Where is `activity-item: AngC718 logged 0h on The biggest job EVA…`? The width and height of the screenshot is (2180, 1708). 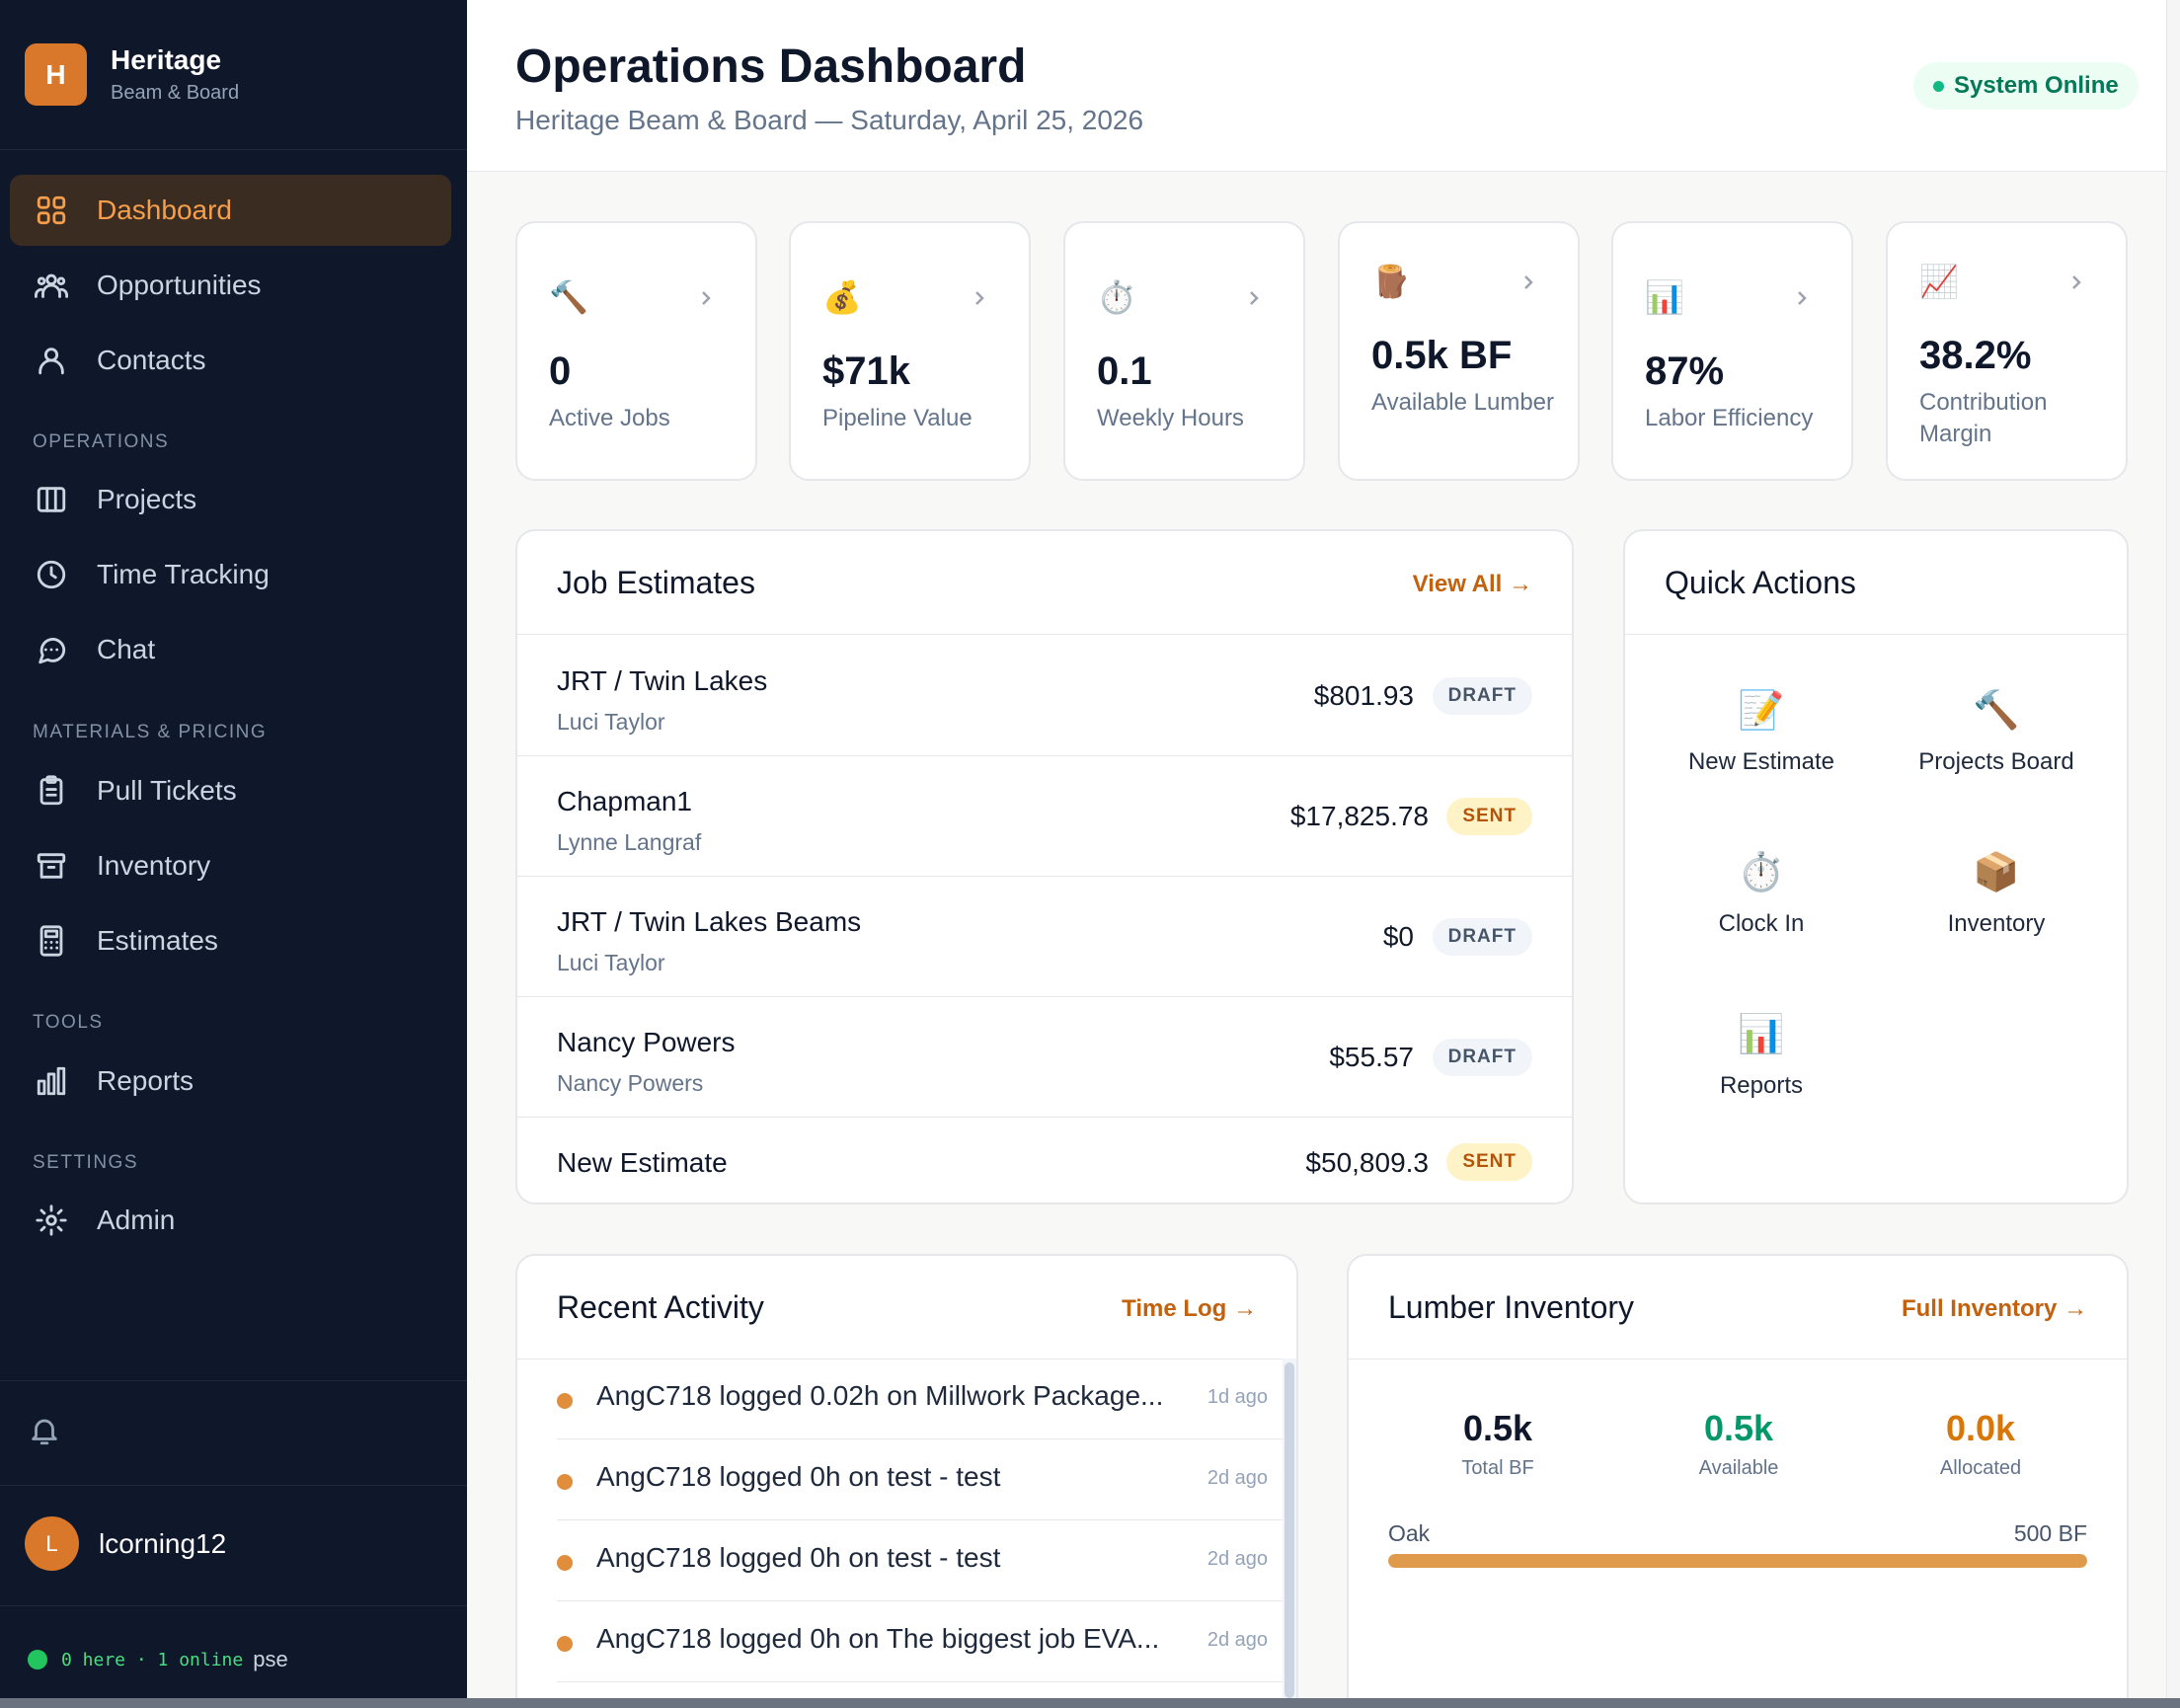 activity-item: AngC718 logged 0h on The biggest job EVA… is located at coordinates (922, 1641).